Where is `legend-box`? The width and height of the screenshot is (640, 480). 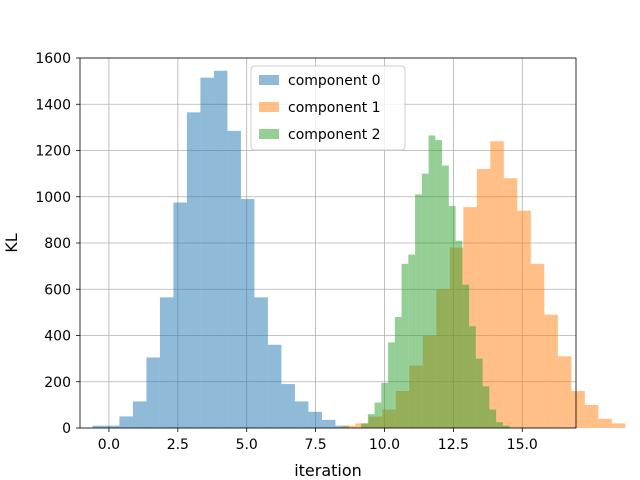 legend-box is located at coordinates (328, 108).